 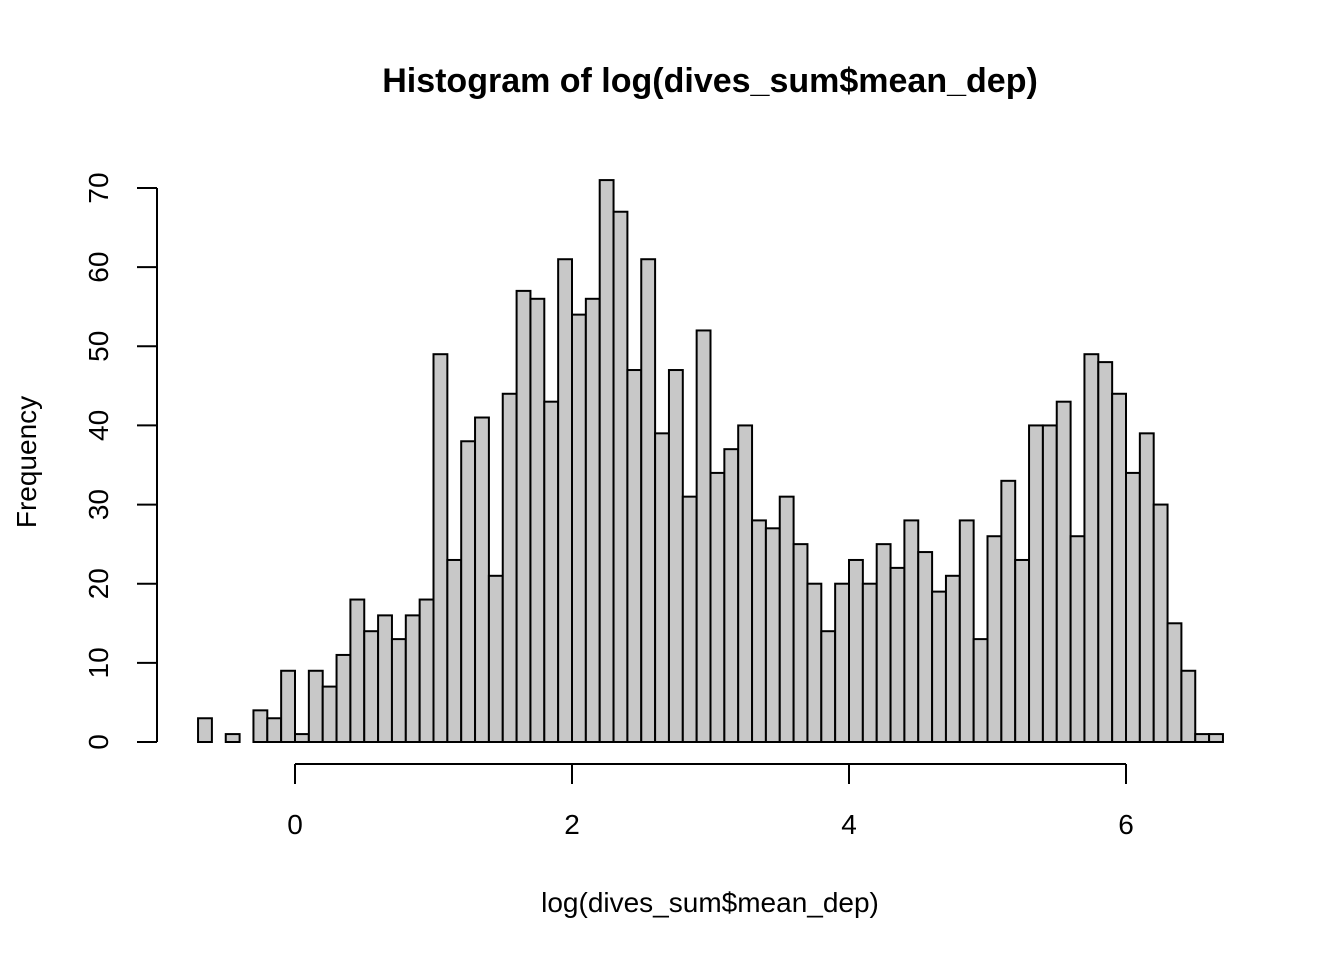 I want to click on y-tick-label: 40, so click(x=98, y=425).